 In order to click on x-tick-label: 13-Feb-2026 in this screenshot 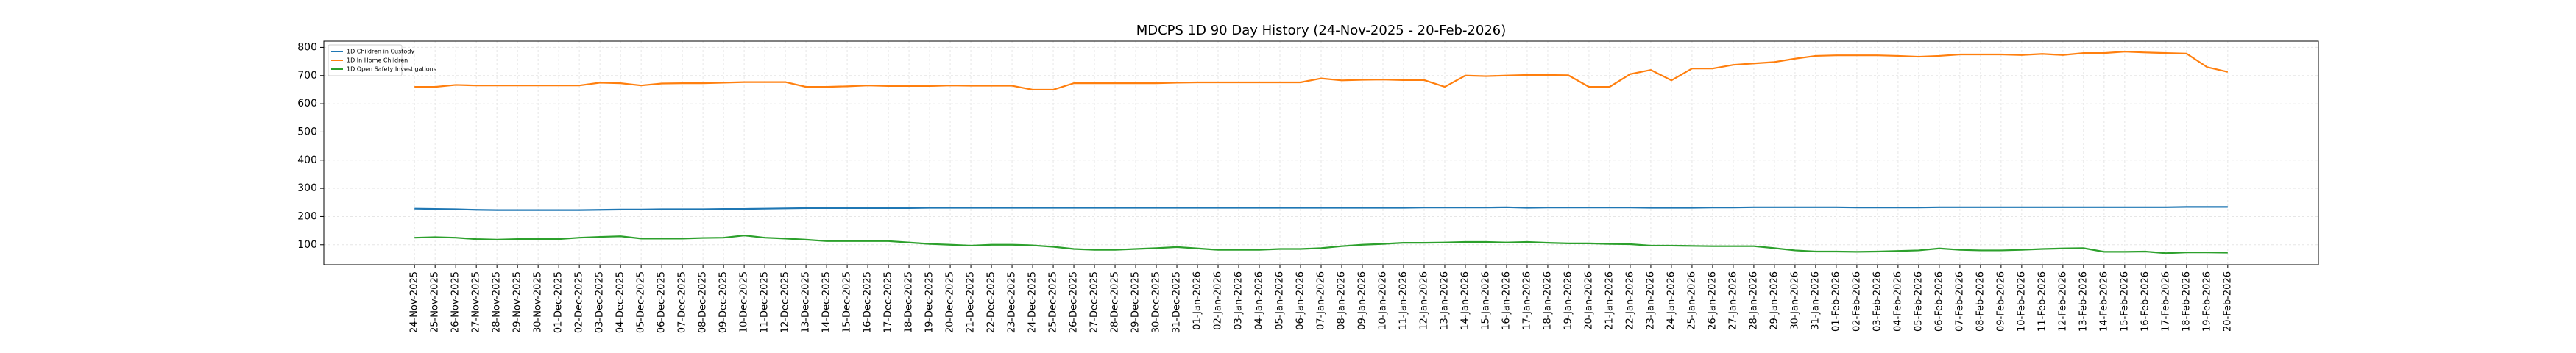, I will do `click(2083, 301)`.